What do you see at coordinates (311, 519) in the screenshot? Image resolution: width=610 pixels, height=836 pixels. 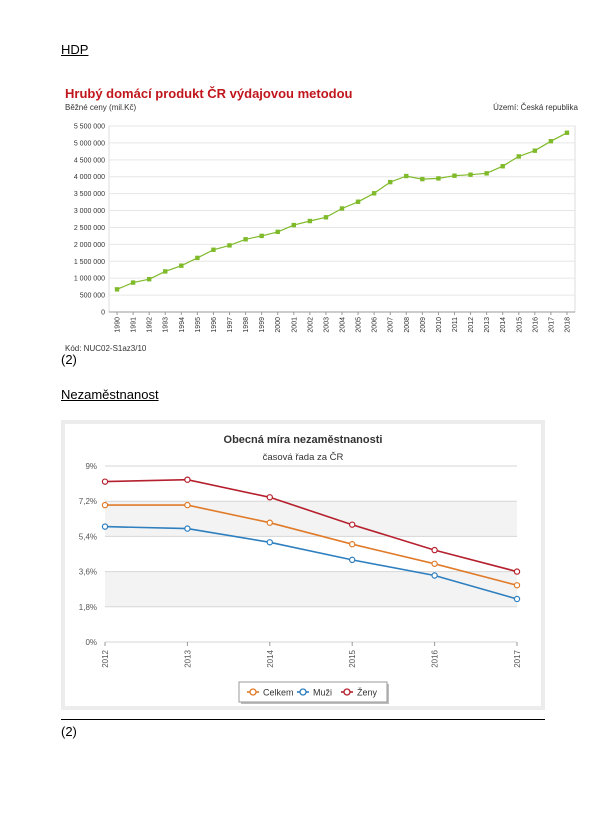 I see `unemployment-band` at bounding box center [311, 519].